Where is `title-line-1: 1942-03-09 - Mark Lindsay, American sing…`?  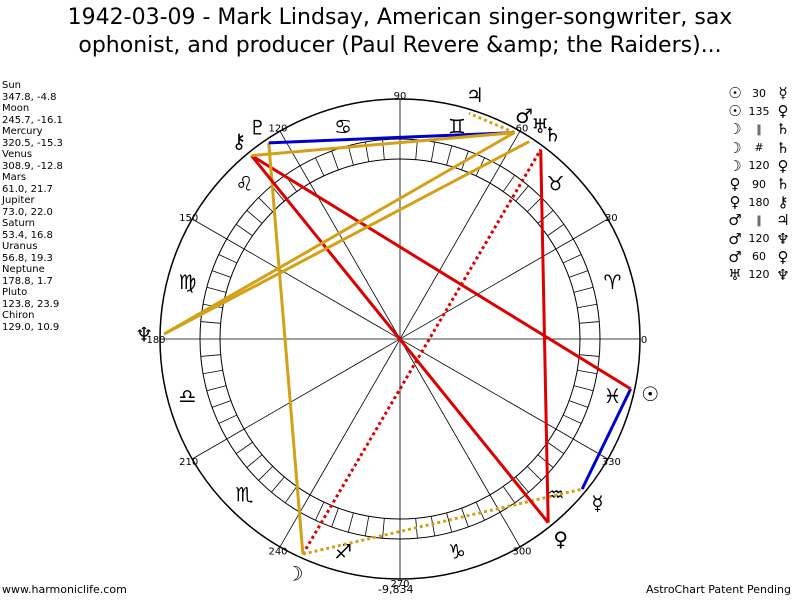
title-line-1: 1942-03-09 - Mark Lindsay, American sing… is located at coordinates (400, 17).